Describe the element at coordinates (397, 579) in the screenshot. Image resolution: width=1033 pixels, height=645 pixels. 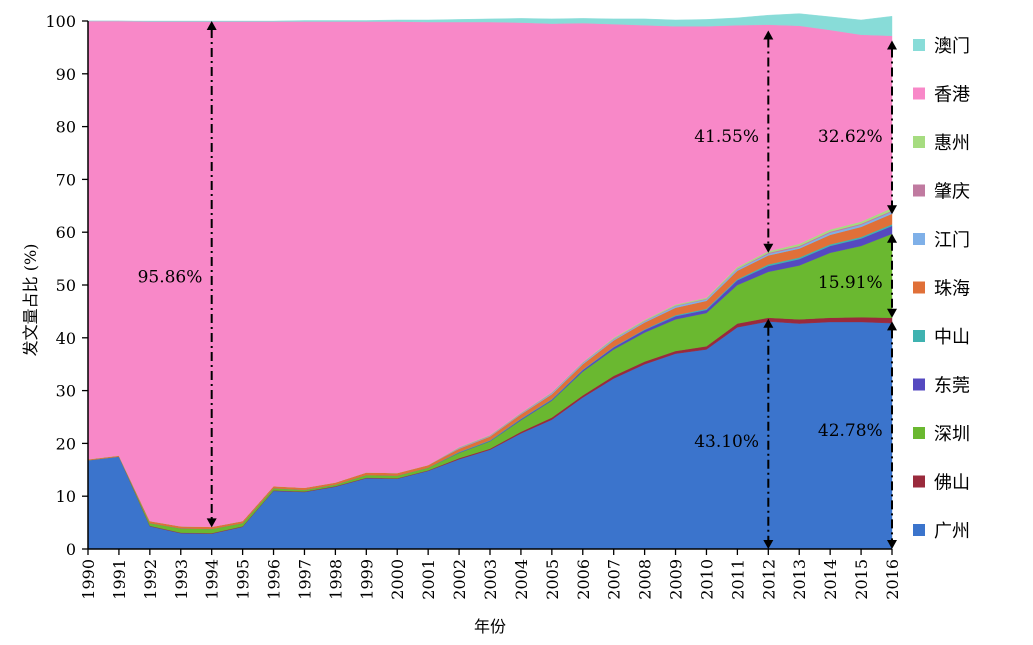
I see `x-tick-label: 2000` at that location.